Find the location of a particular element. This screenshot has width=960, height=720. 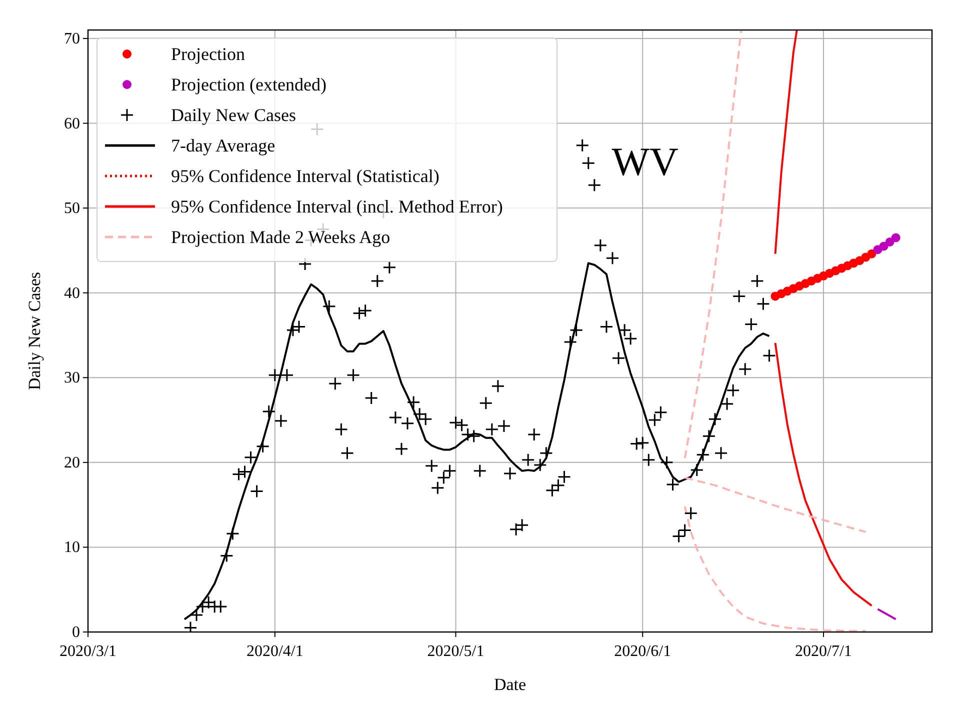

x-axis-title: Date is located at coordinates (510, 684).